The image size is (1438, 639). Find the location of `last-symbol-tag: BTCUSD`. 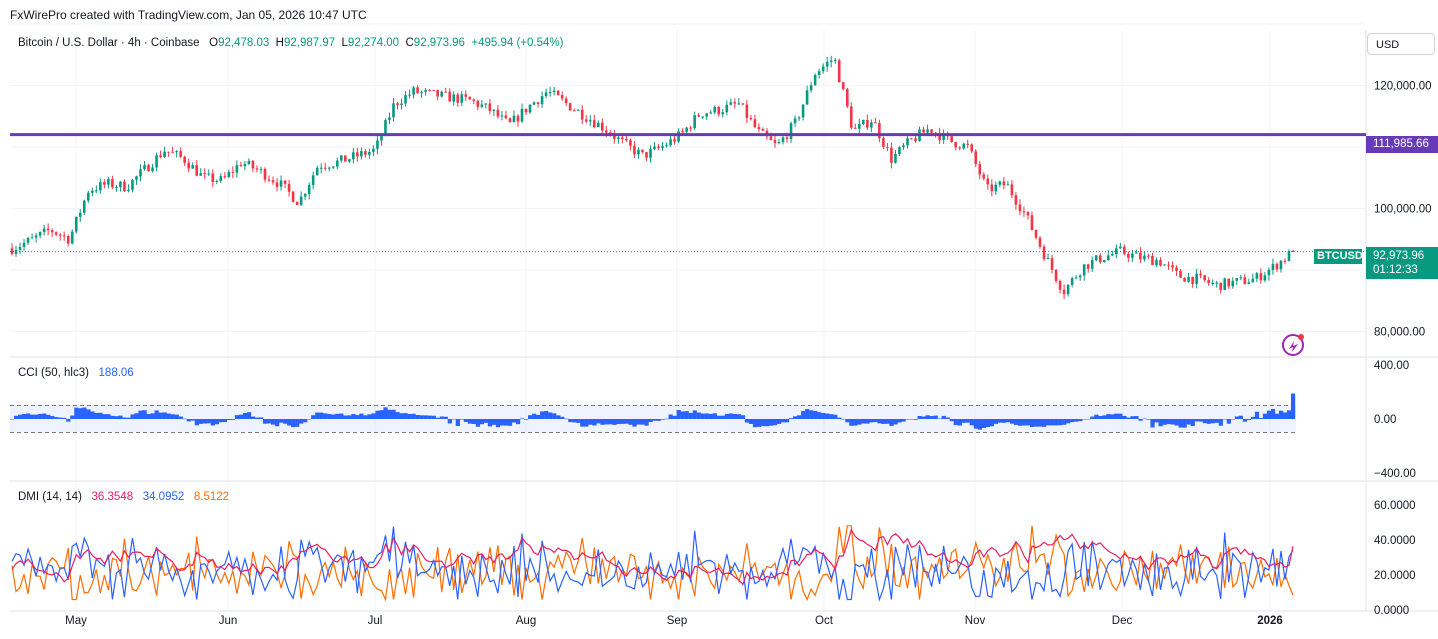

last-symbol-tag: BTCUSD is located at coordinates (1338, 256).